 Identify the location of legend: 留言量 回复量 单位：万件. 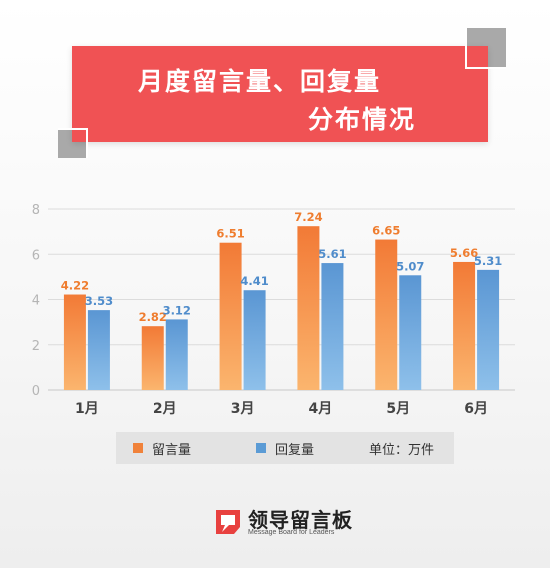
(285, 448).